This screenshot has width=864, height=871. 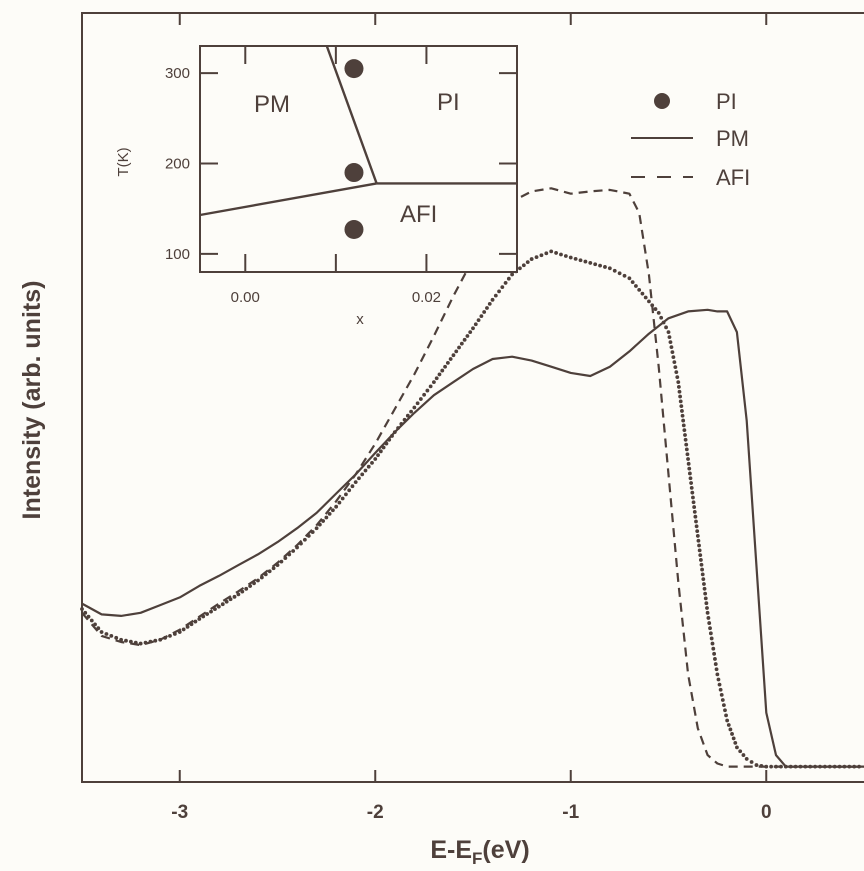 What do you see at coordinates (662, 101) in the screenshot?
I see `legend-dot-symbol` at bounding box center [662, 101].